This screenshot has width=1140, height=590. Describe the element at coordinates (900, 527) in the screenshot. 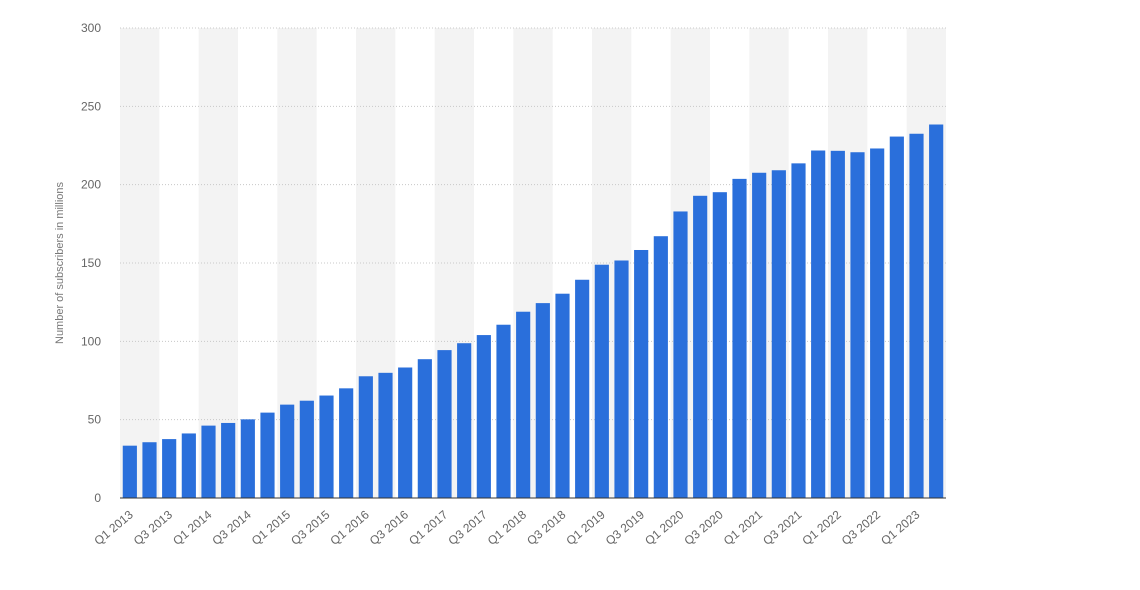

I see `x-tick-label: Q1 2023` at that location.